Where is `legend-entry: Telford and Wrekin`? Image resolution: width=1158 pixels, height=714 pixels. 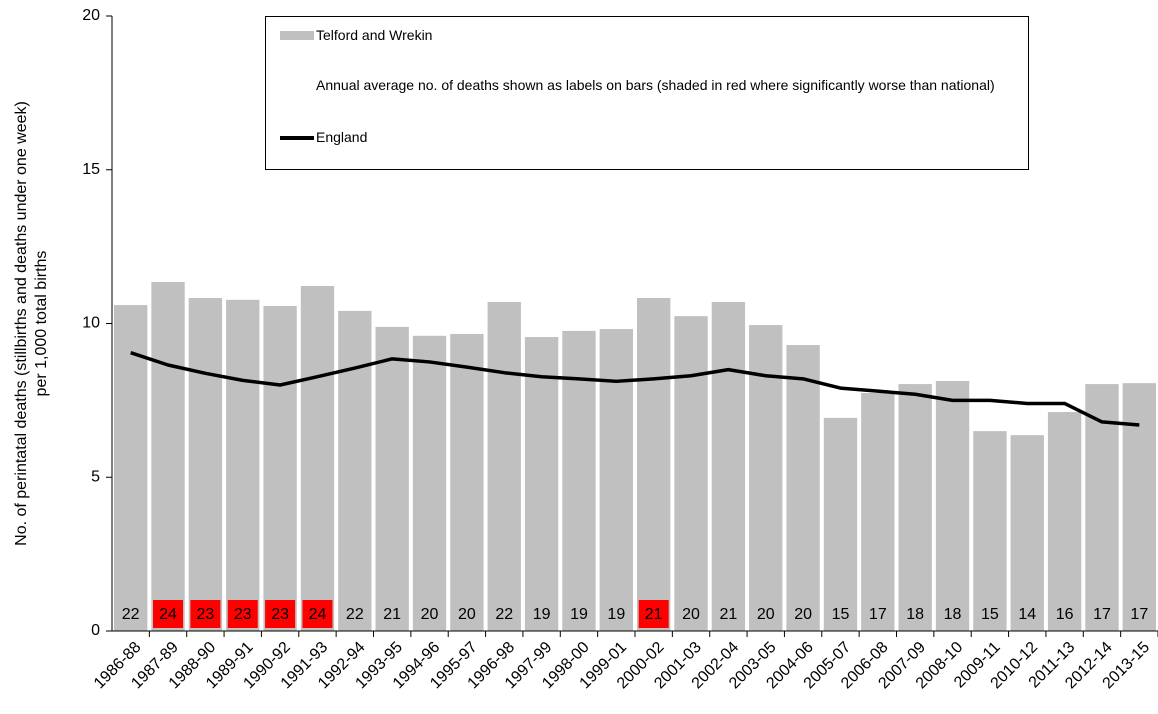
legend-entry: Telford and Wrekin is located at coordinates (653, 35).